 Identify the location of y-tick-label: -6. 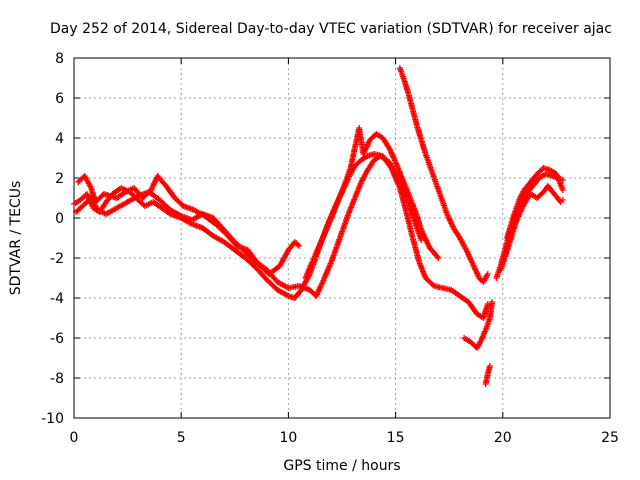
(57, 339).